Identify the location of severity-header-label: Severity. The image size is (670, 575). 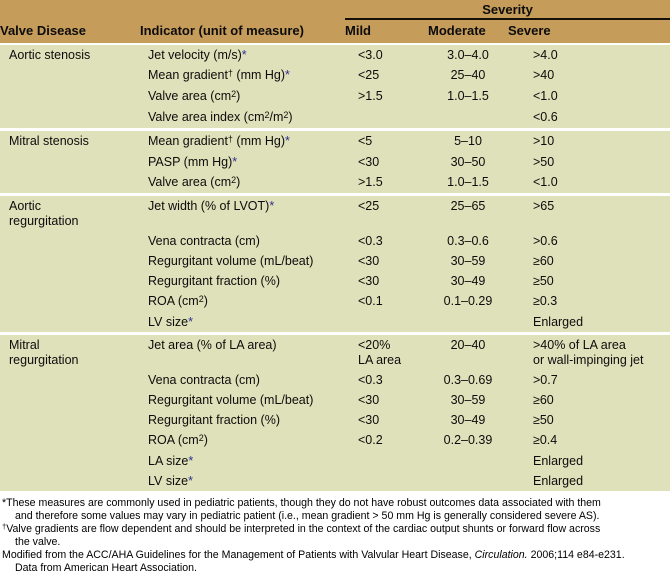
(507, 10).